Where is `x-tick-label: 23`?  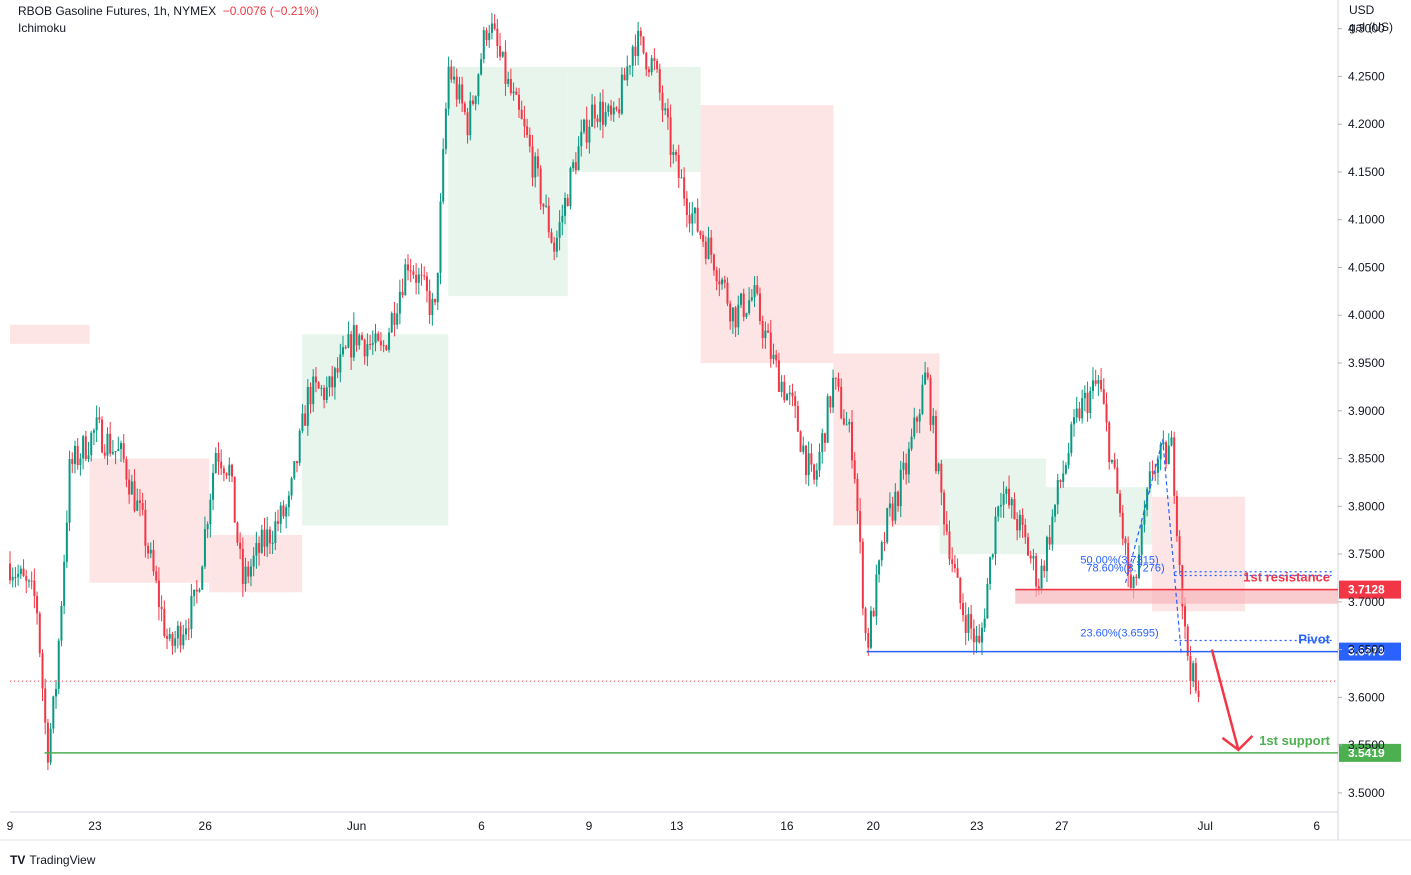
x-tick-label: 23 is located at coordinates (95, 826).